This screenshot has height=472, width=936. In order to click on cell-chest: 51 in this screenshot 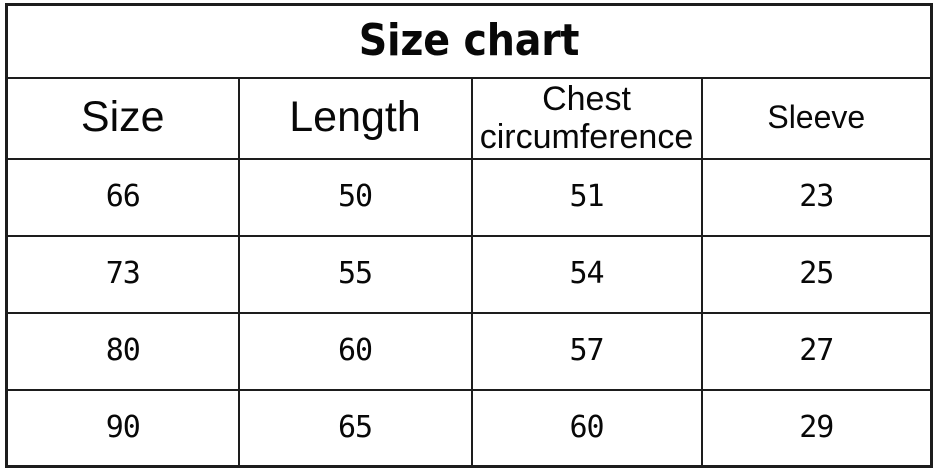, I will do `click(586, 197)`.